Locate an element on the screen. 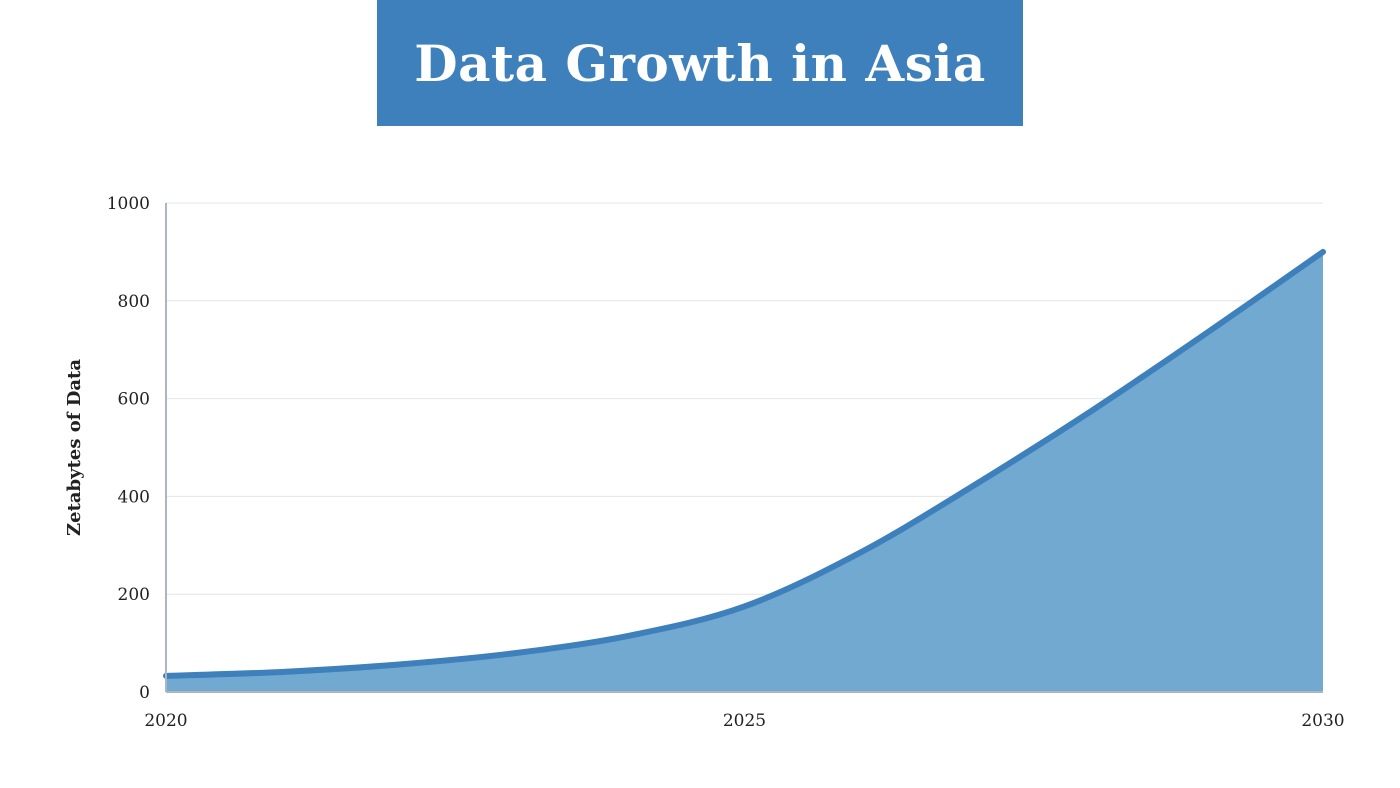 The height and width of the screenshot is (788, 1400). x-tick-label: 2025 is located at coordinates (744, 721).